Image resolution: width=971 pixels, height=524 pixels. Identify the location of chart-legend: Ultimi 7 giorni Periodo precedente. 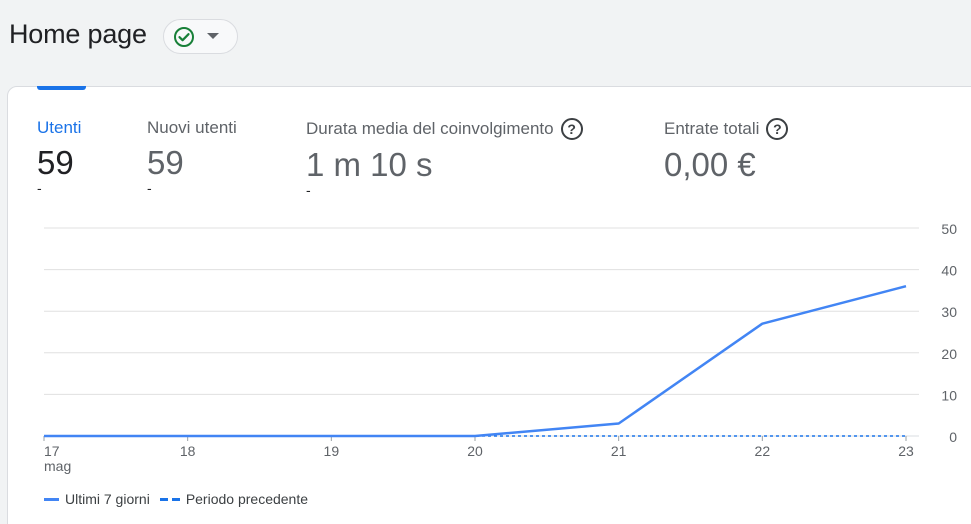
(176, 499).